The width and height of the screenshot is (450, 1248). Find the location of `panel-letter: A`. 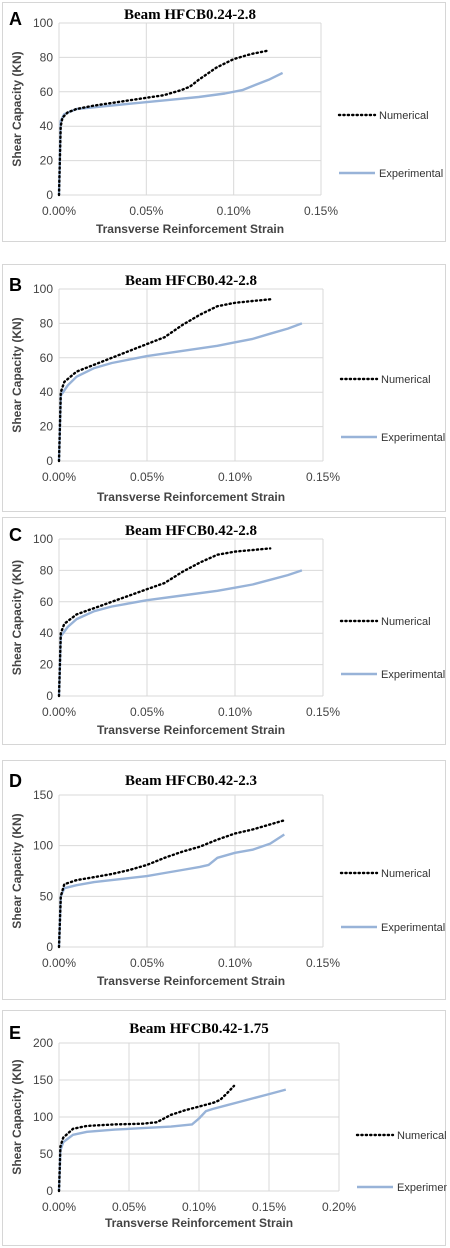

panel-letter: A is located at coordinates (15, 19).